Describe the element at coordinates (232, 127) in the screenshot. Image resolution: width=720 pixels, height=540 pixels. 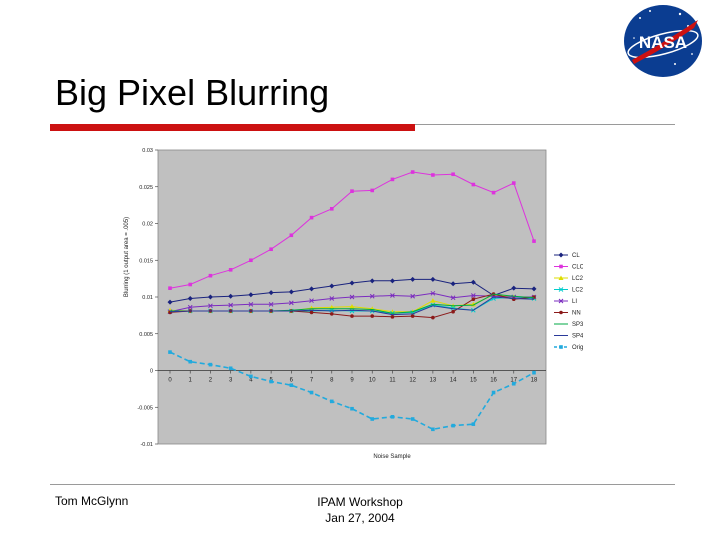
I see `title-accent-bar` at that location.